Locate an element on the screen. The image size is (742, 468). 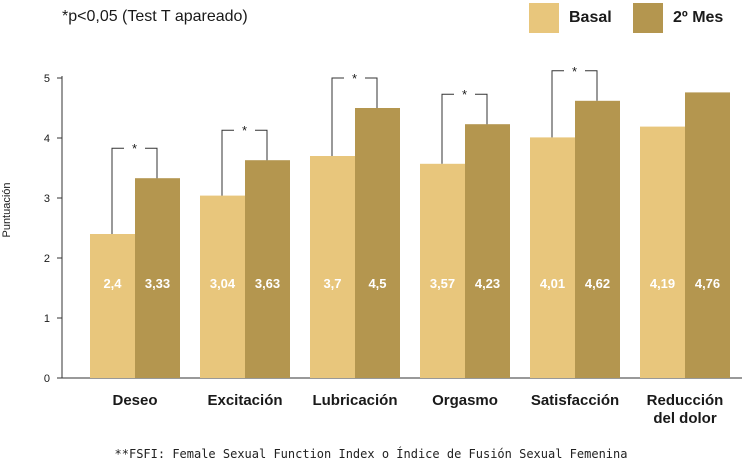
y-tick-label: 3 is located at coordinates (47, 199).